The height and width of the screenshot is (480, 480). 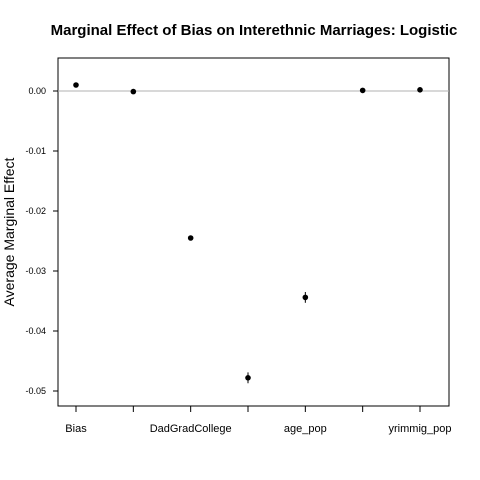 What do you see at coordinates (191, 429) in the screenshot?
I see `x-tick-label: DadGradCollege` at bounding box center [191, 429].